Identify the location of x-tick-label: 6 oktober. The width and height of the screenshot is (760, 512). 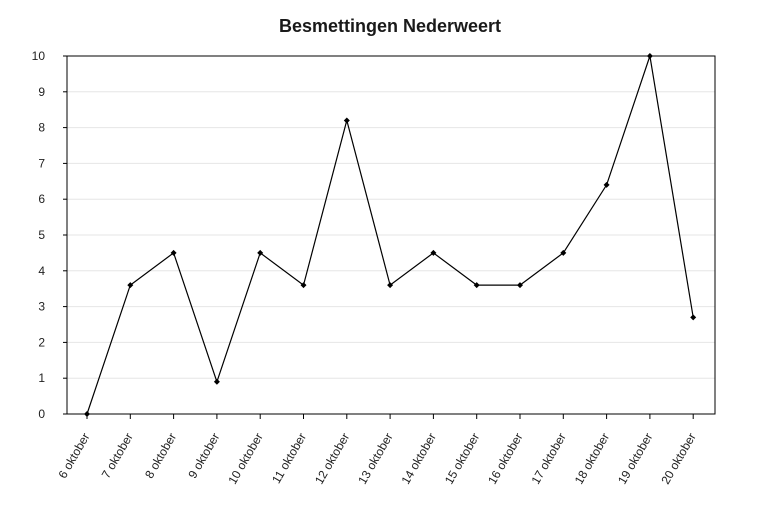
(73, 456).